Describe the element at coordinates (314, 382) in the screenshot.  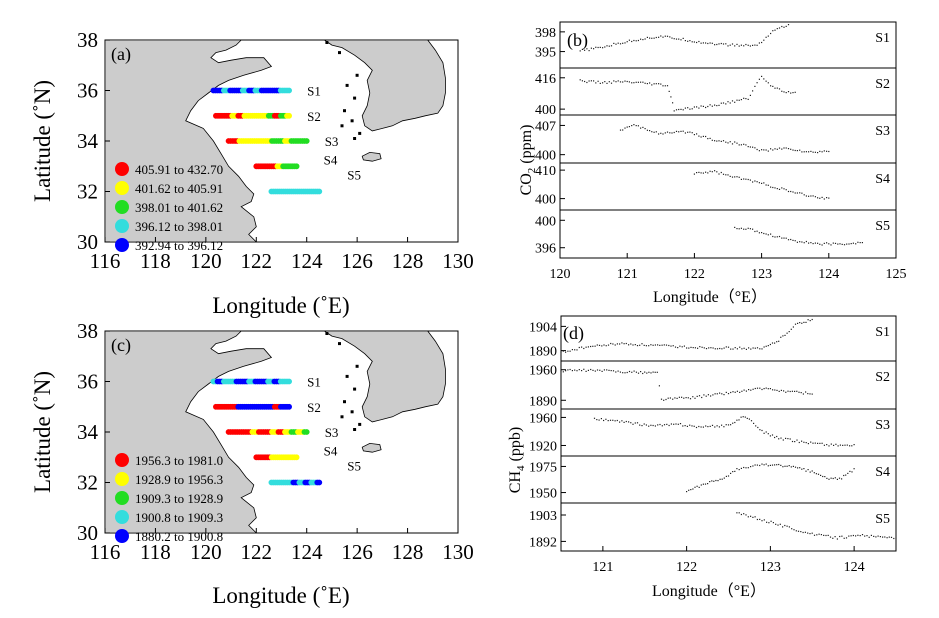
I see `track-label-s1: S1` at that location.